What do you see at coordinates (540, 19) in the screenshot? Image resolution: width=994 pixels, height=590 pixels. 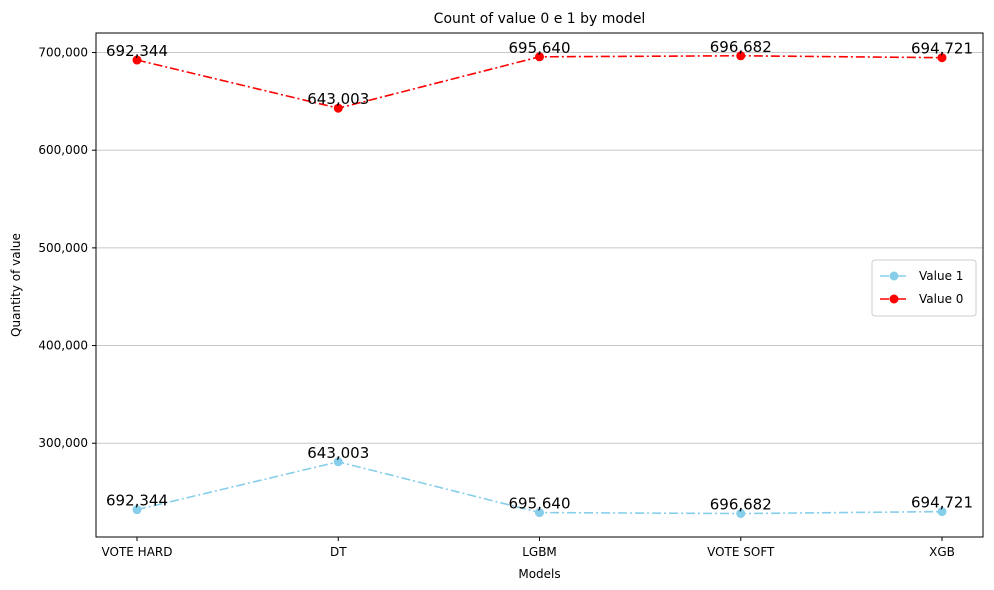 I see `chart-title: Count of value 0 e 1 by model` at bounding box center [540, 19].